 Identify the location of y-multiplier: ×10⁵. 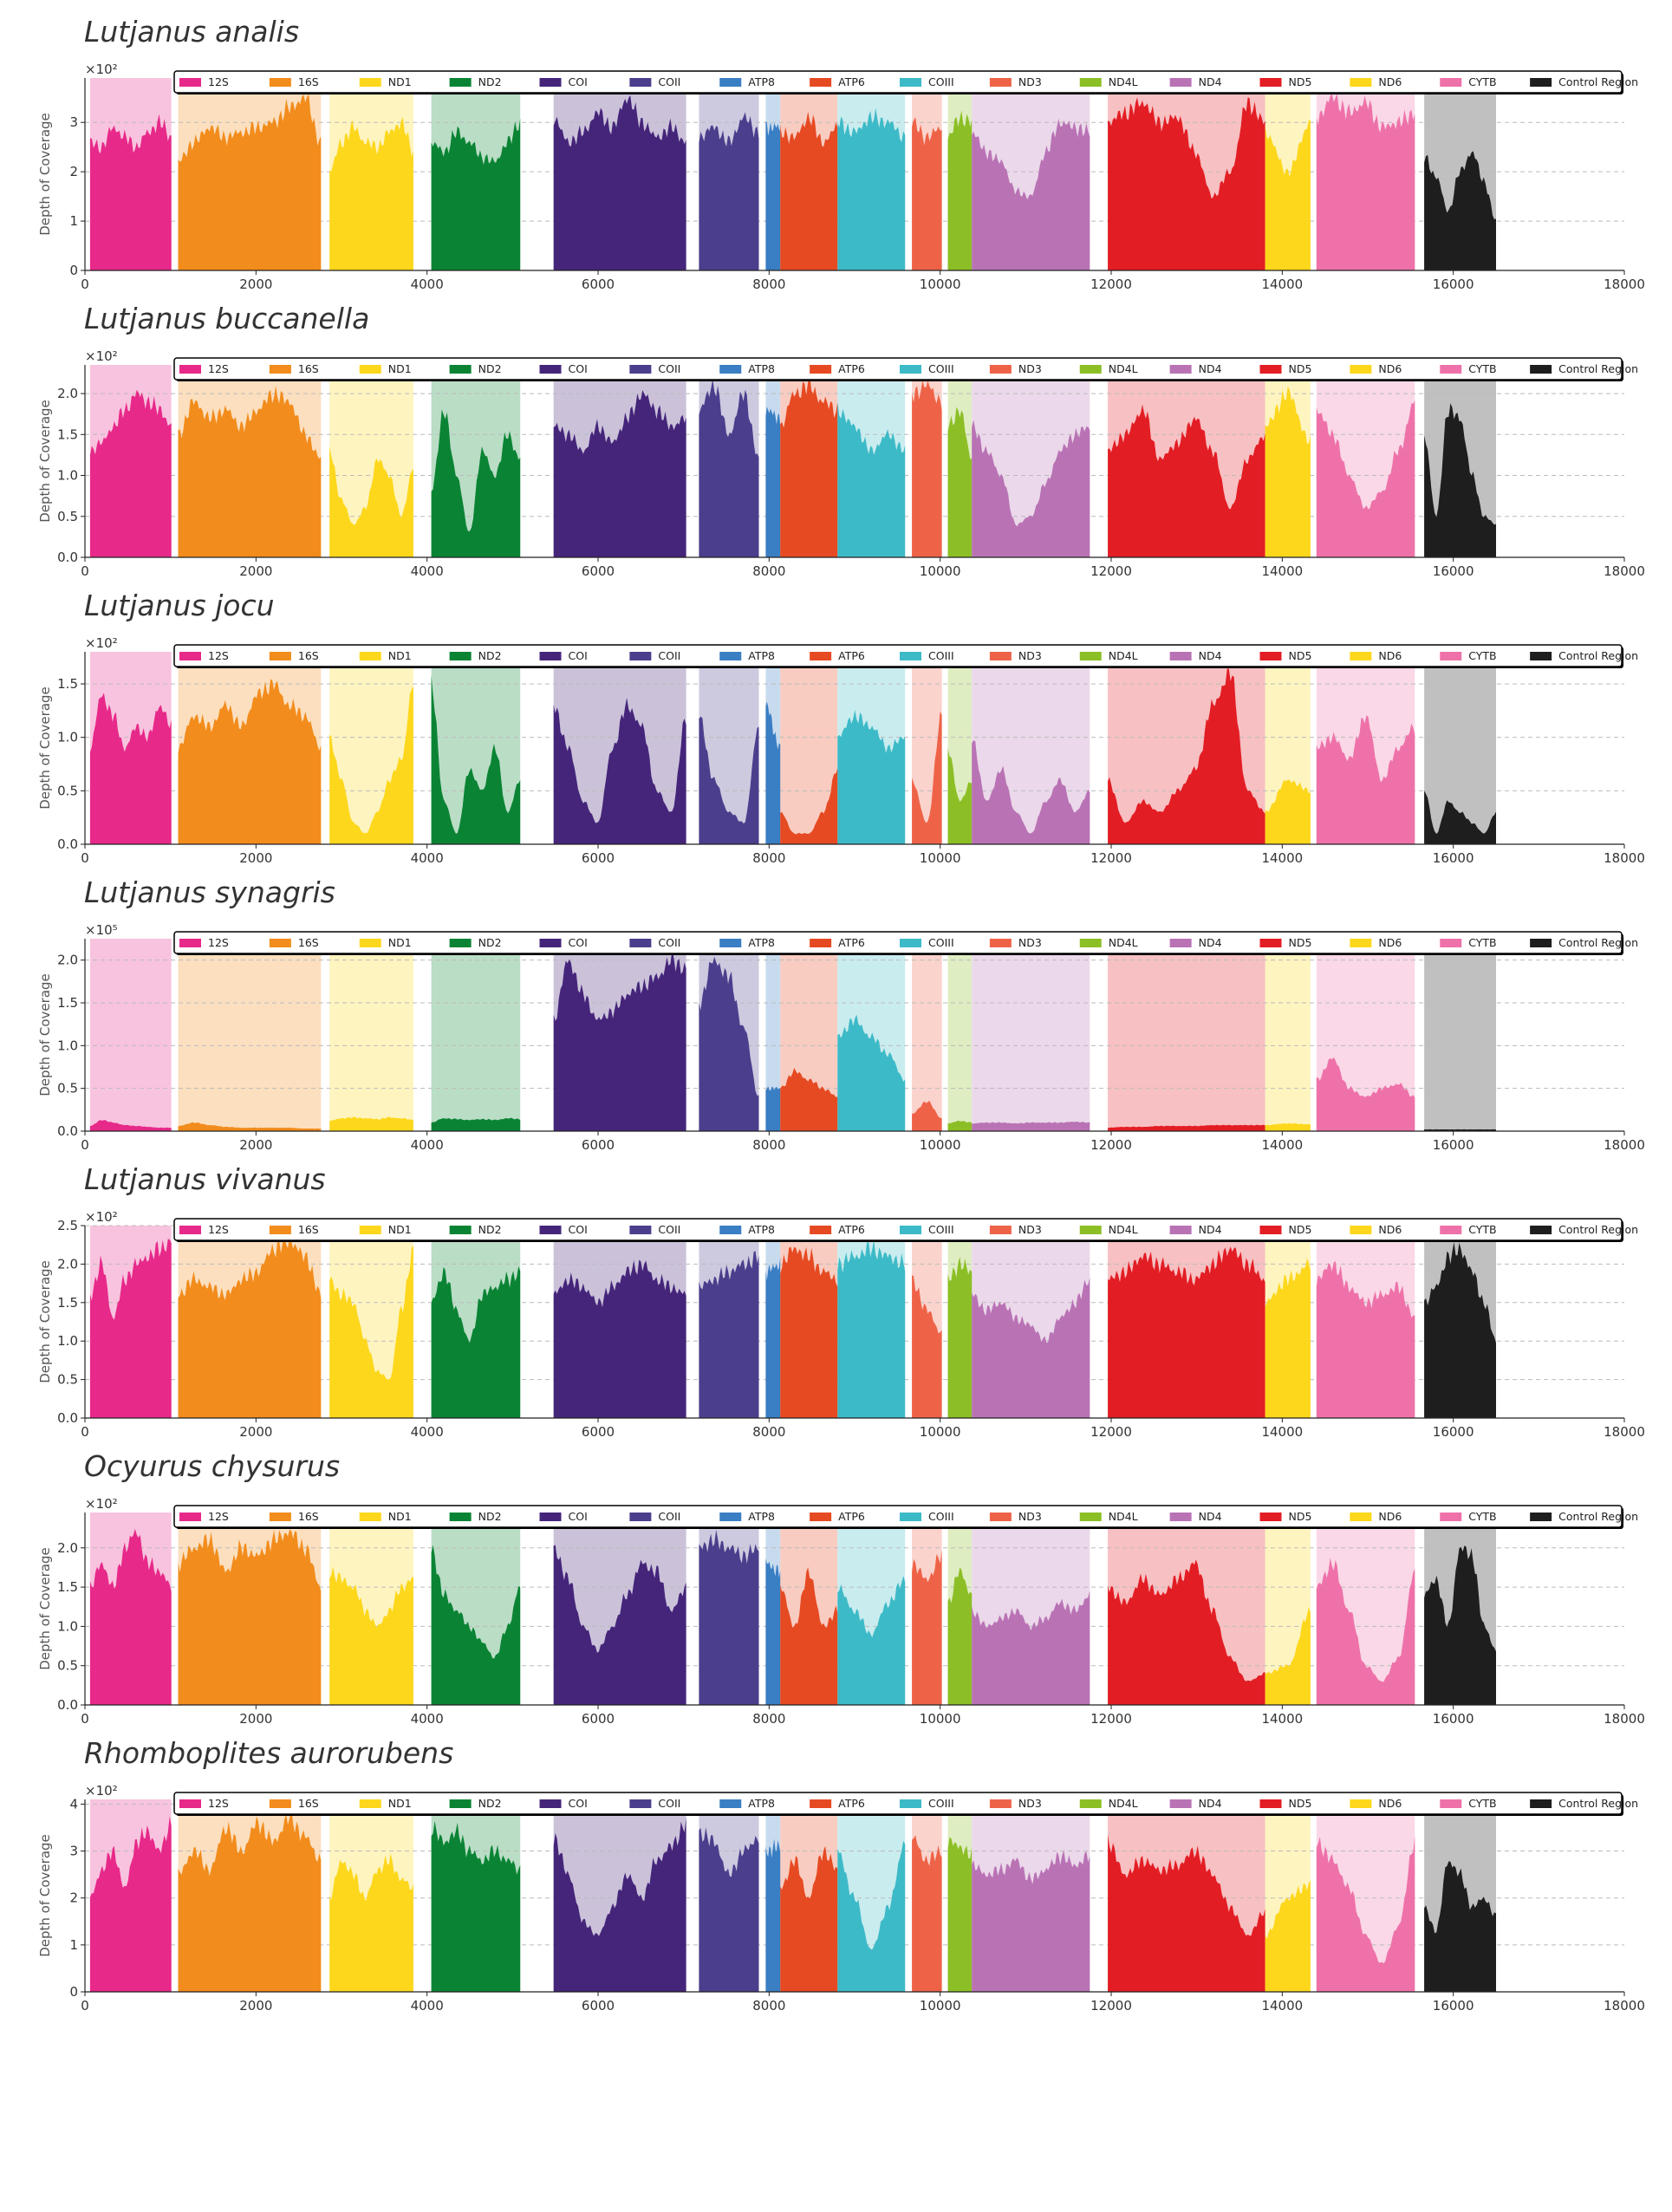
(101, 930).